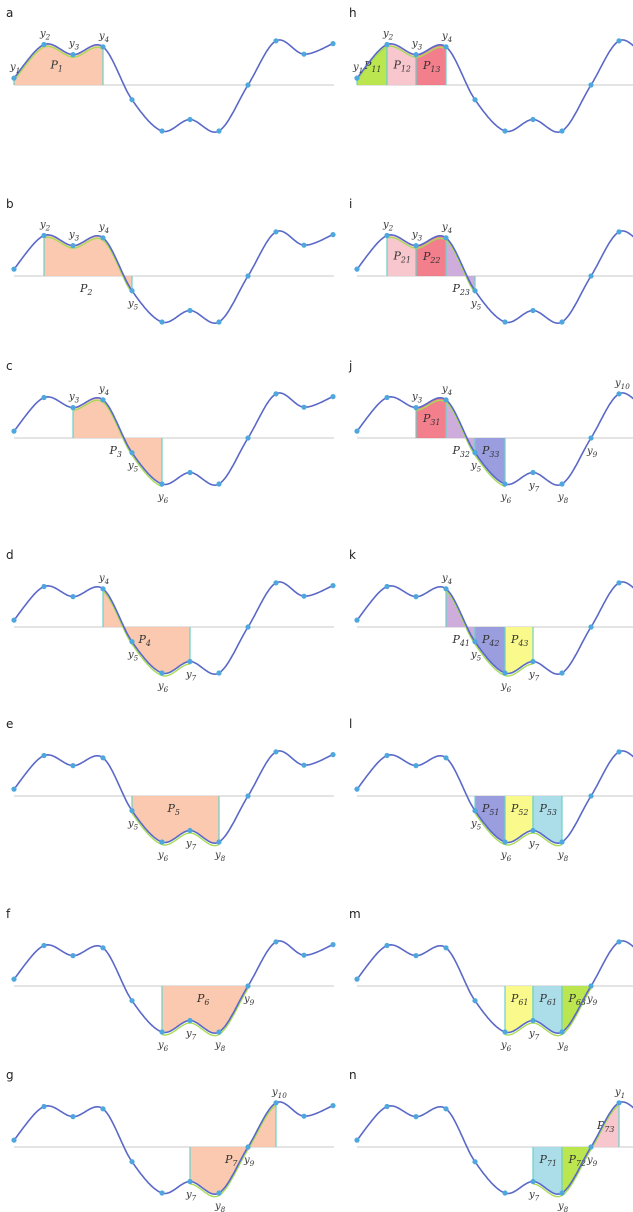  Describe the element at coordinates (205, 1010) in the screenshot. I see `region-P6` at that location.